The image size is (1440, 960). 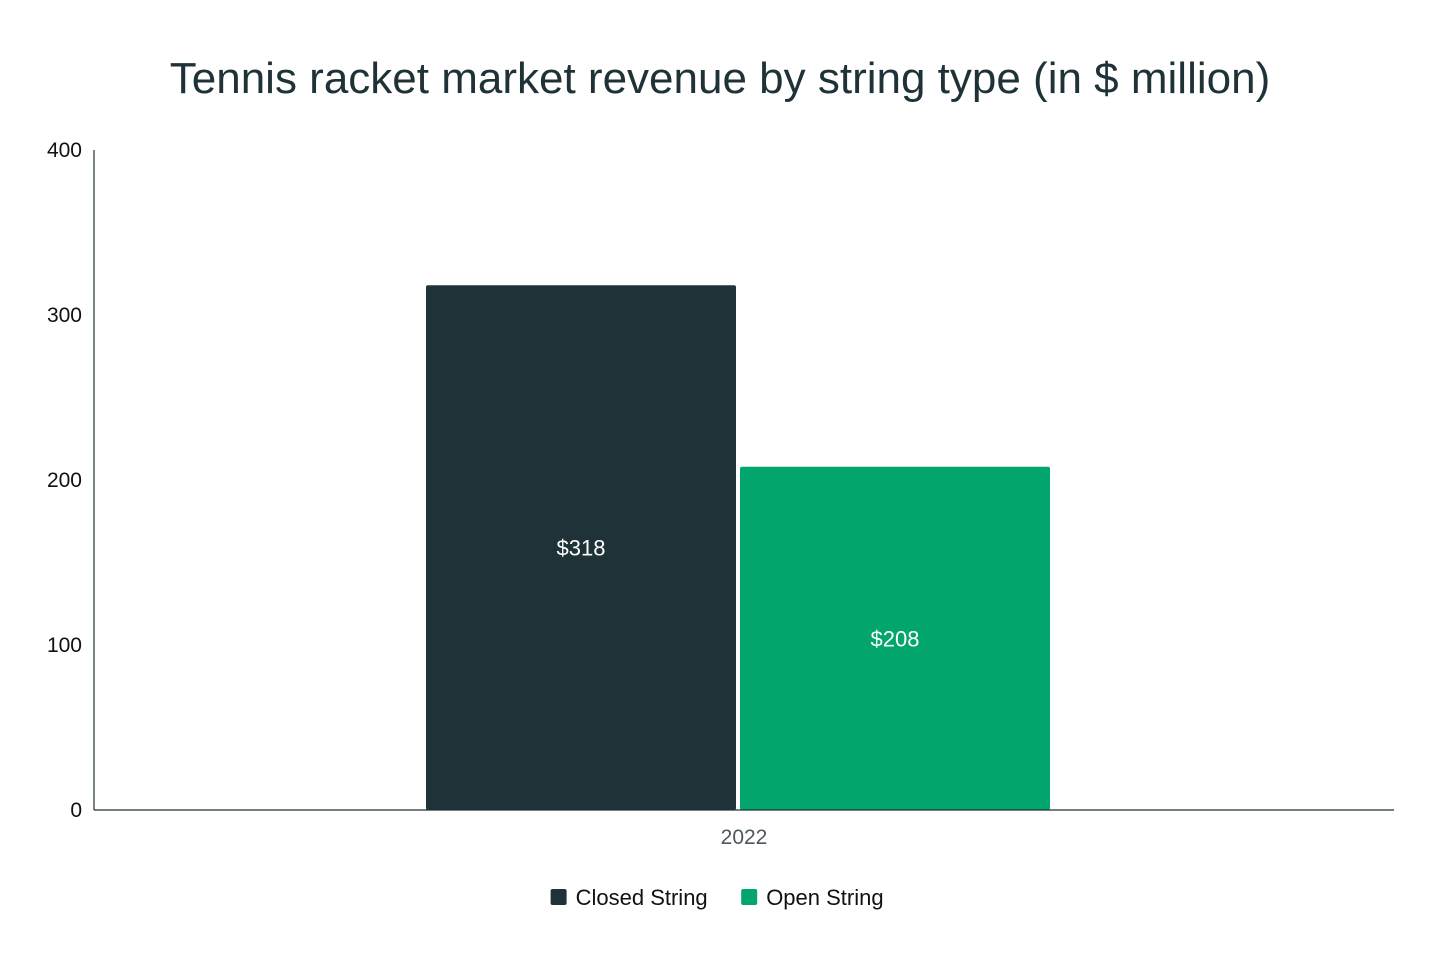 I want to click on legend-label: Open String, so click(x=824, y=897).